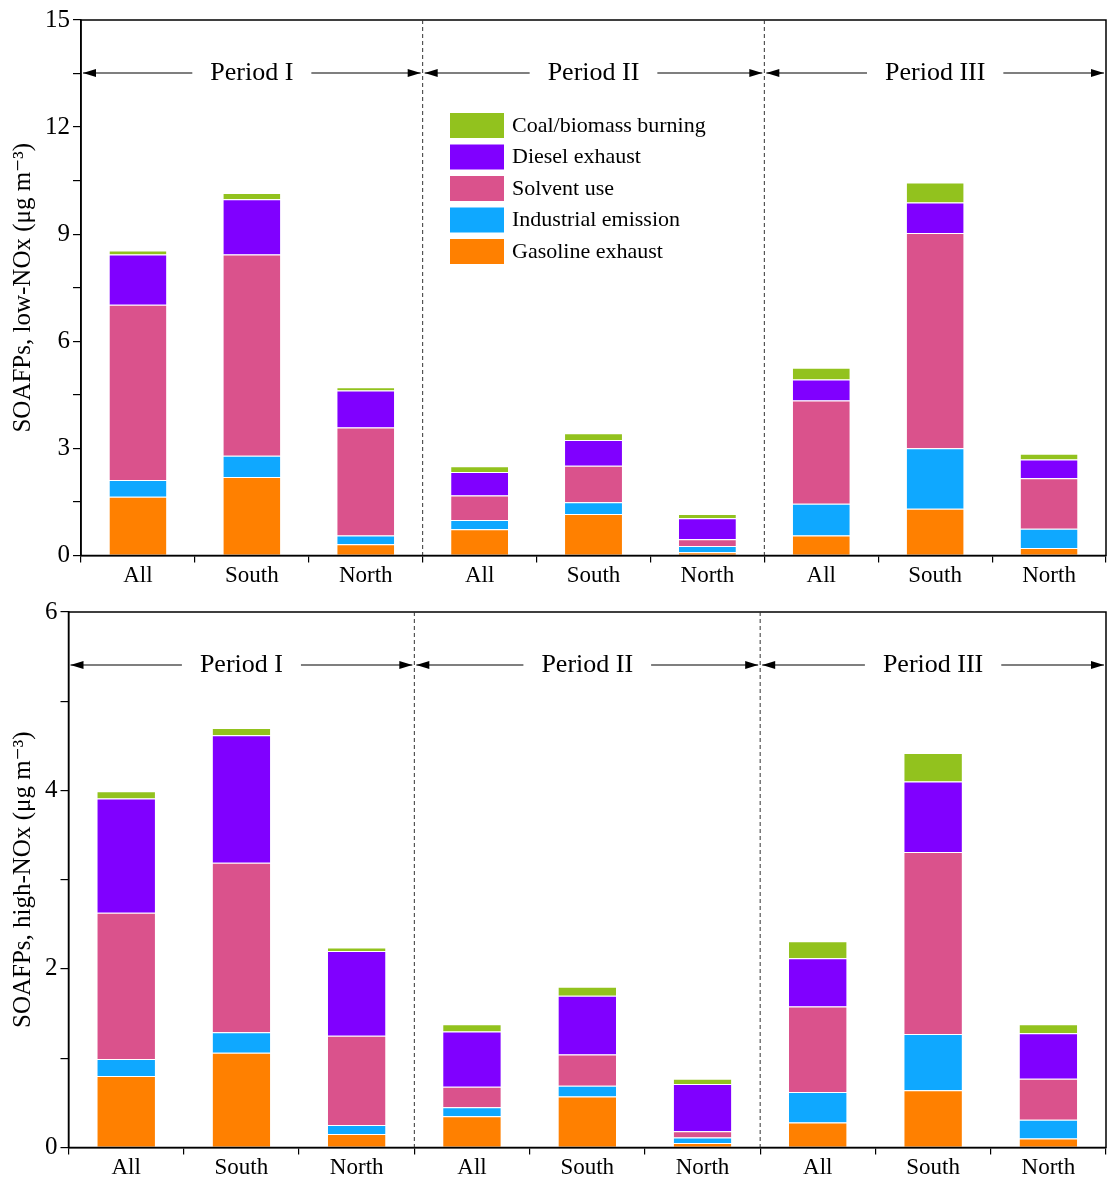  I want to click on y-tick-label: 15, so click(57, 18).